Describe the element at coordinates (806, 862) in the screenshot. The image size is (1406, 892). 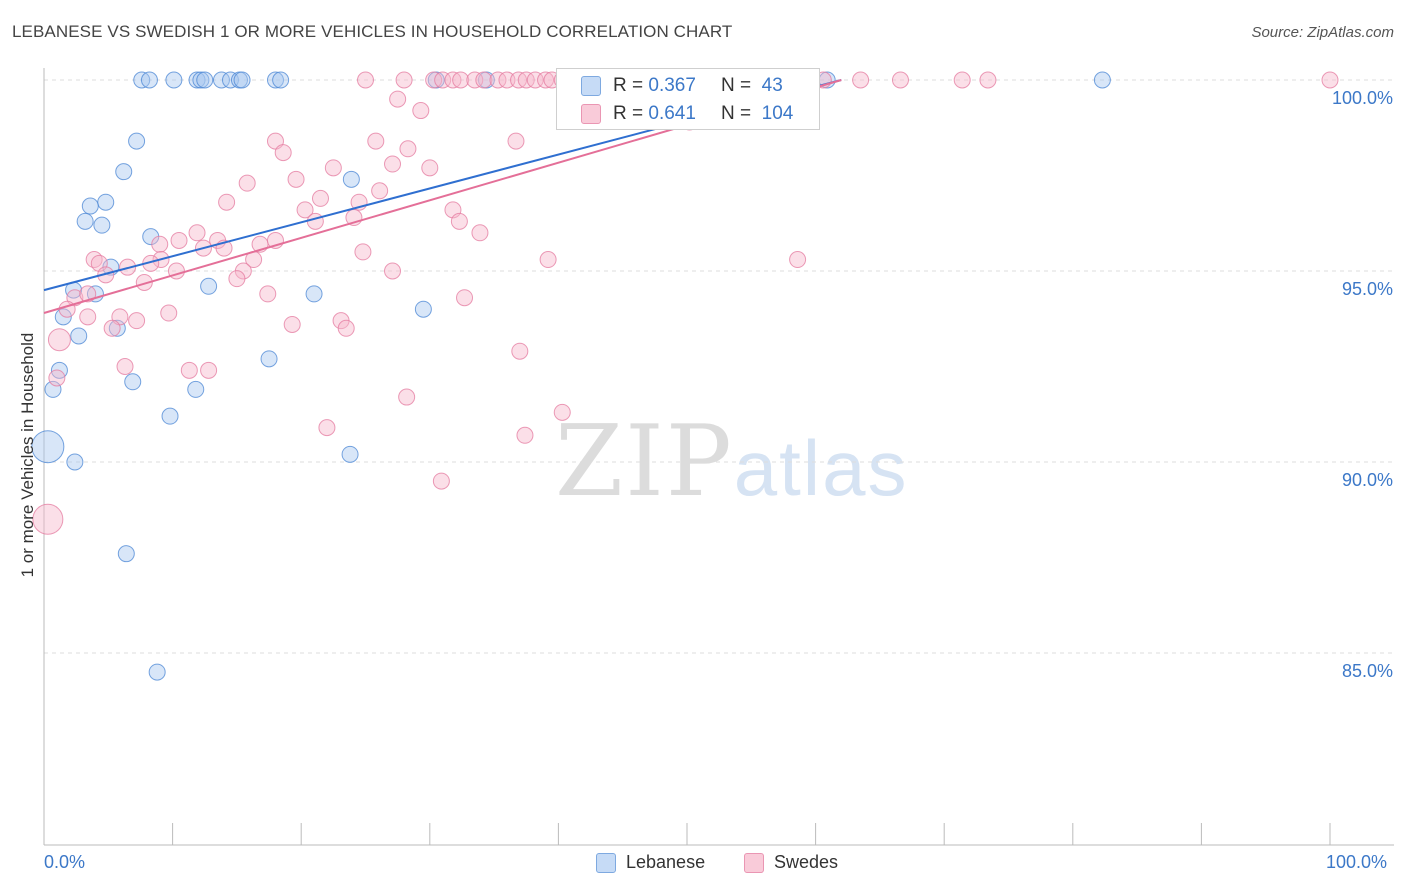
I see `legend-label-swedes: Swedes` at that location.